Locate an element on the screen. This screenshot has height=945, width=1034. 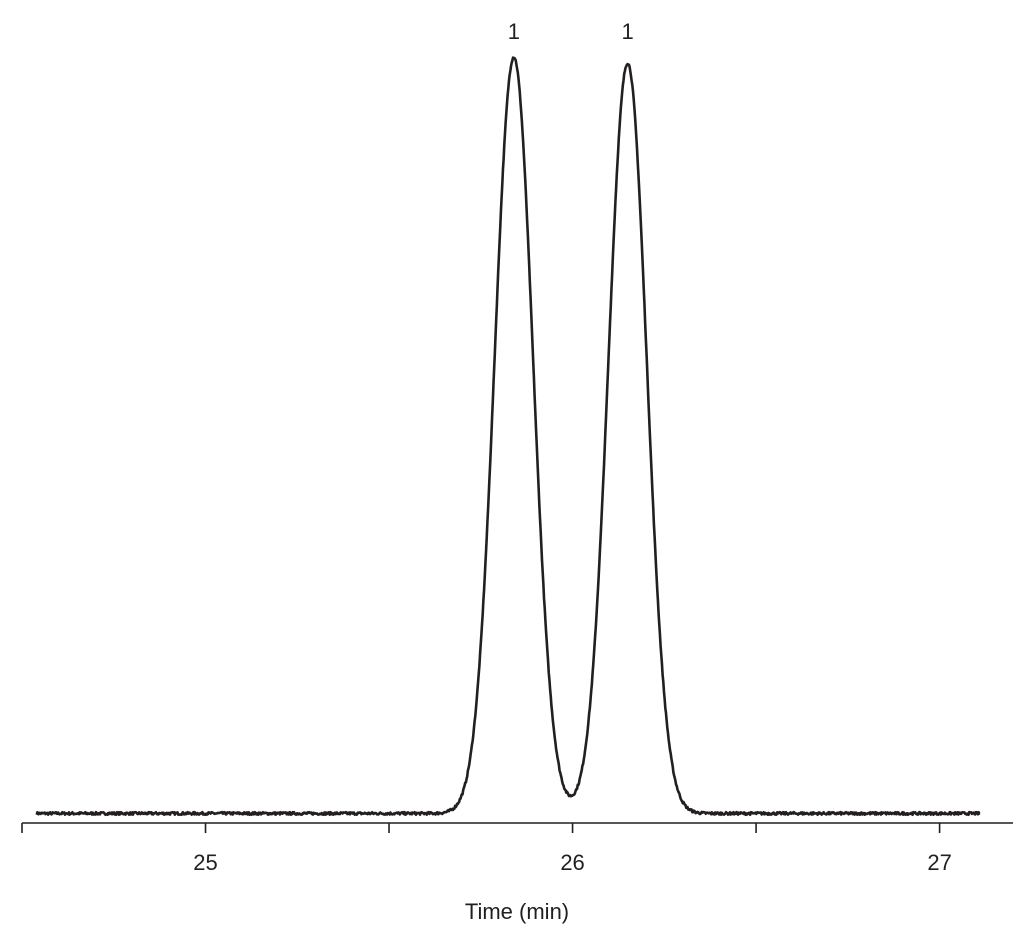
x-tick-label: 26 is located at coordinates (572, 862).